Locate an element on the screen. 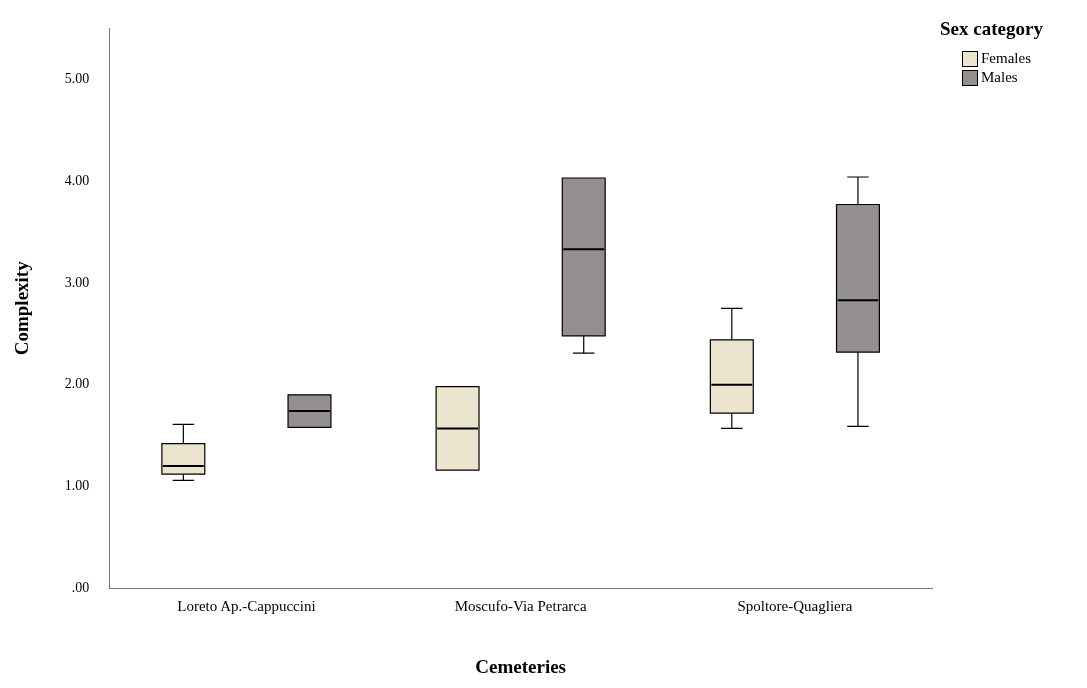 This screenshot has width=1087, height=688. y-axis-title: Complexity is located at coordinates (22, 308).